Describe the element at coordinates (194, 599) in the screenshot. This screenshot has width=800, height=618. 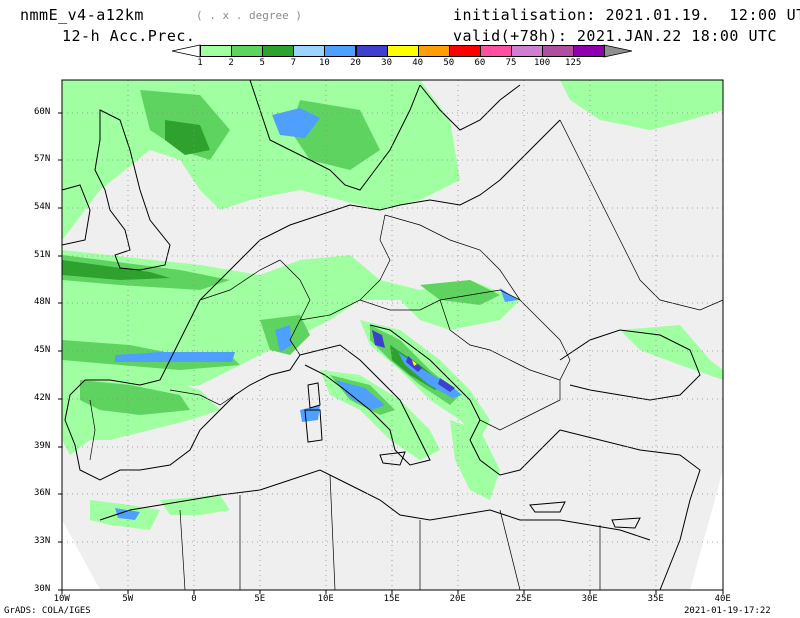
I see `lon-tick-label: 0` at that location.